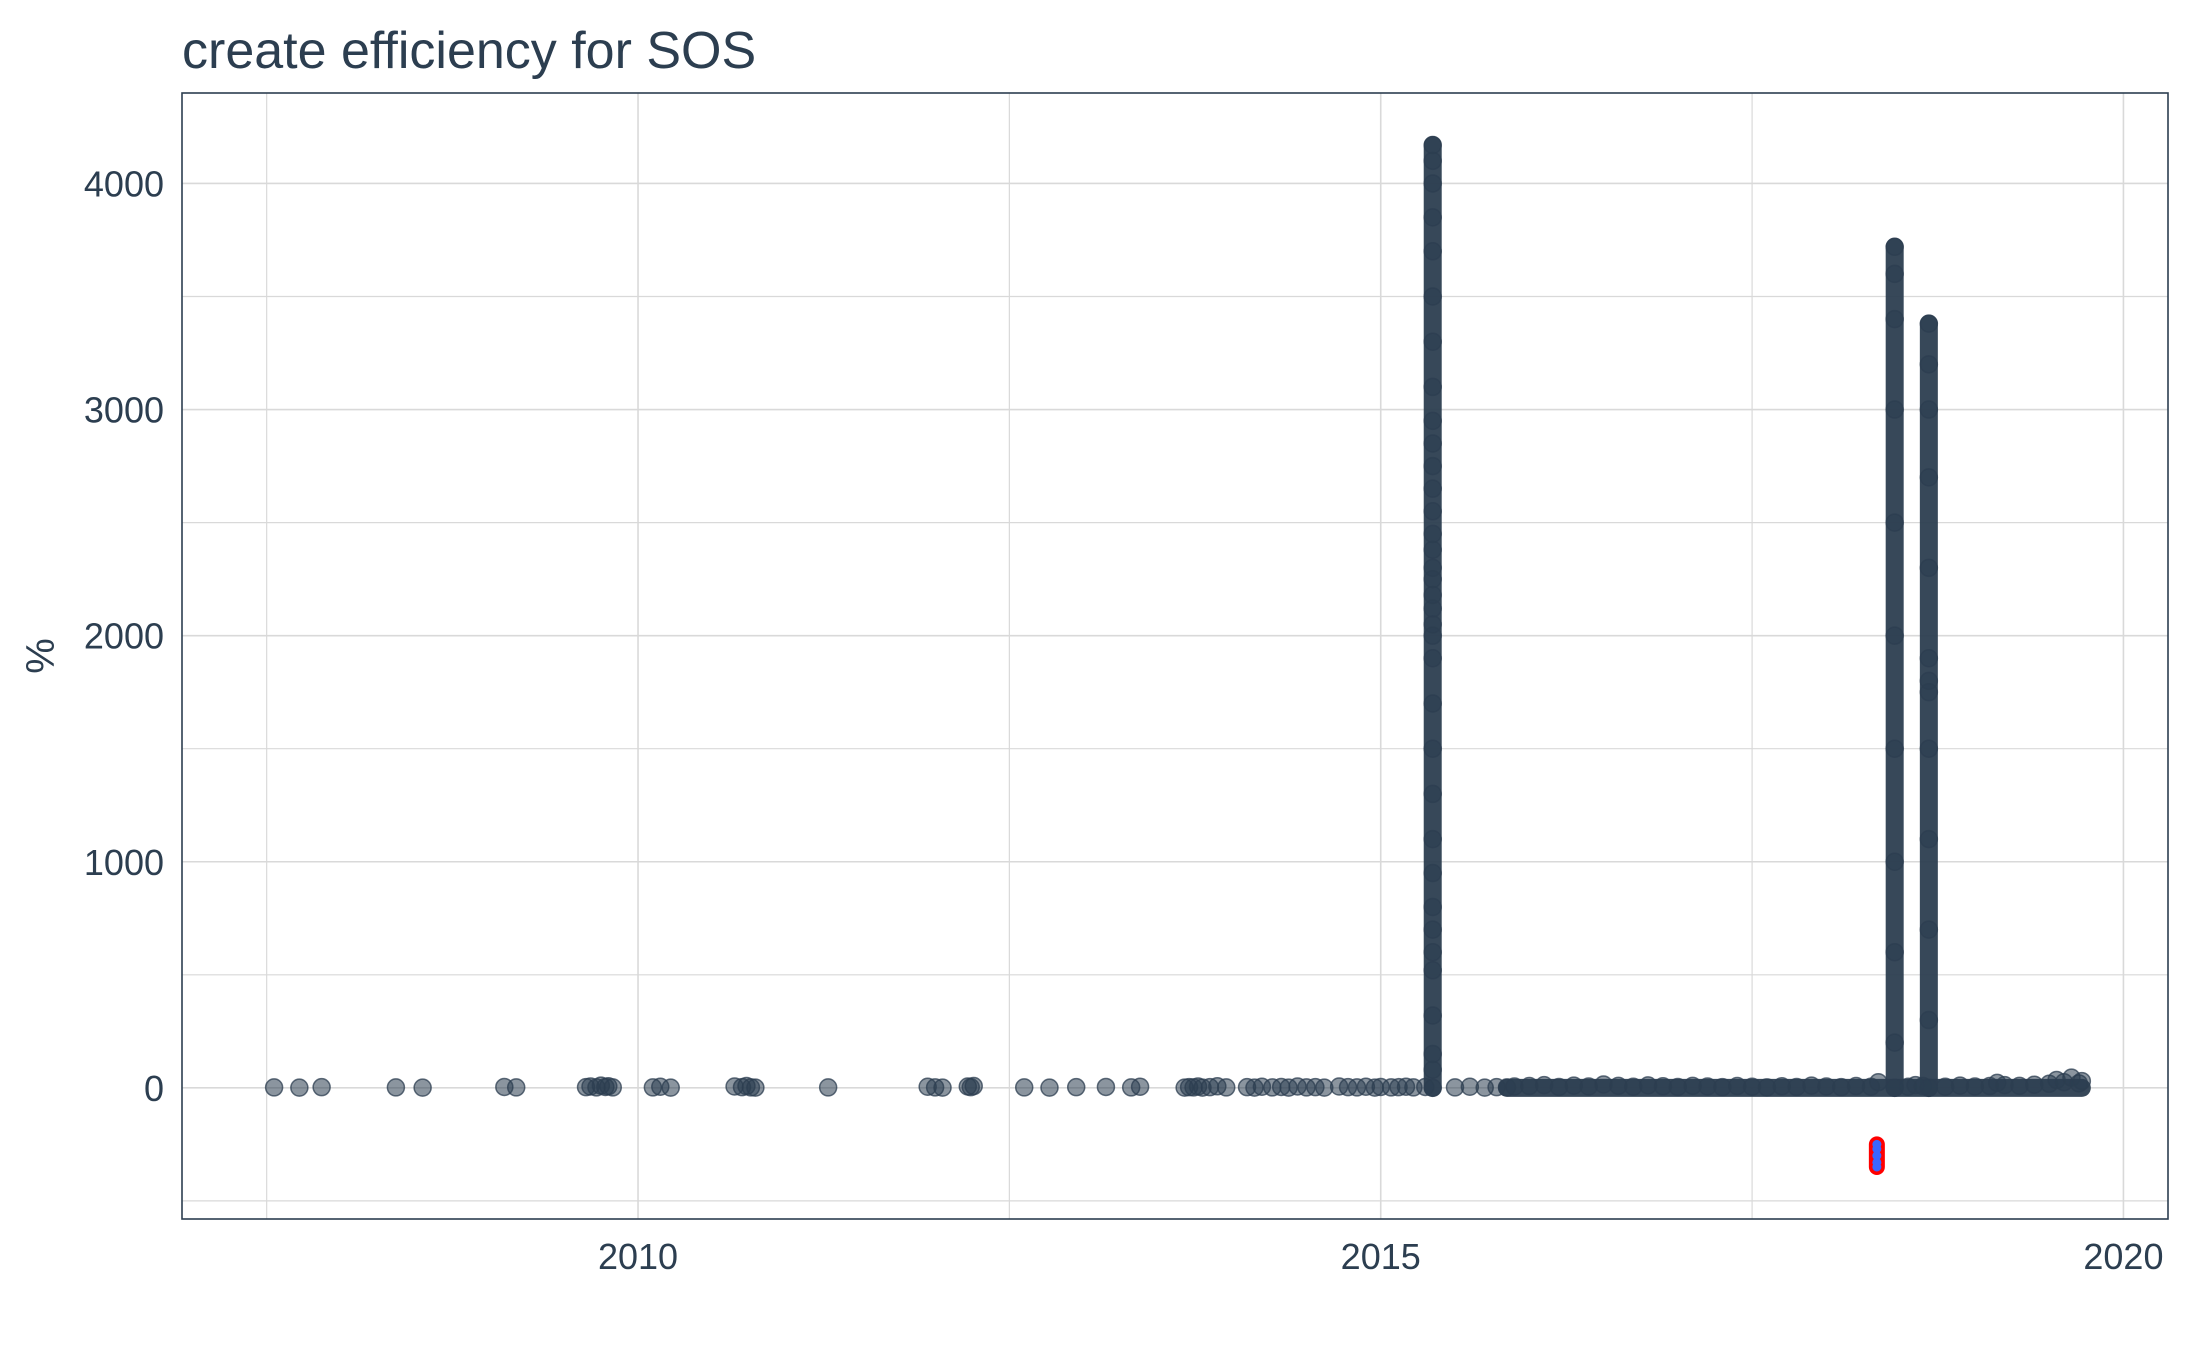  What do you see at coordinates (124, 636) in the screenshot?
I see `y-tick-label: 2000` at bounding box center [124, 636].